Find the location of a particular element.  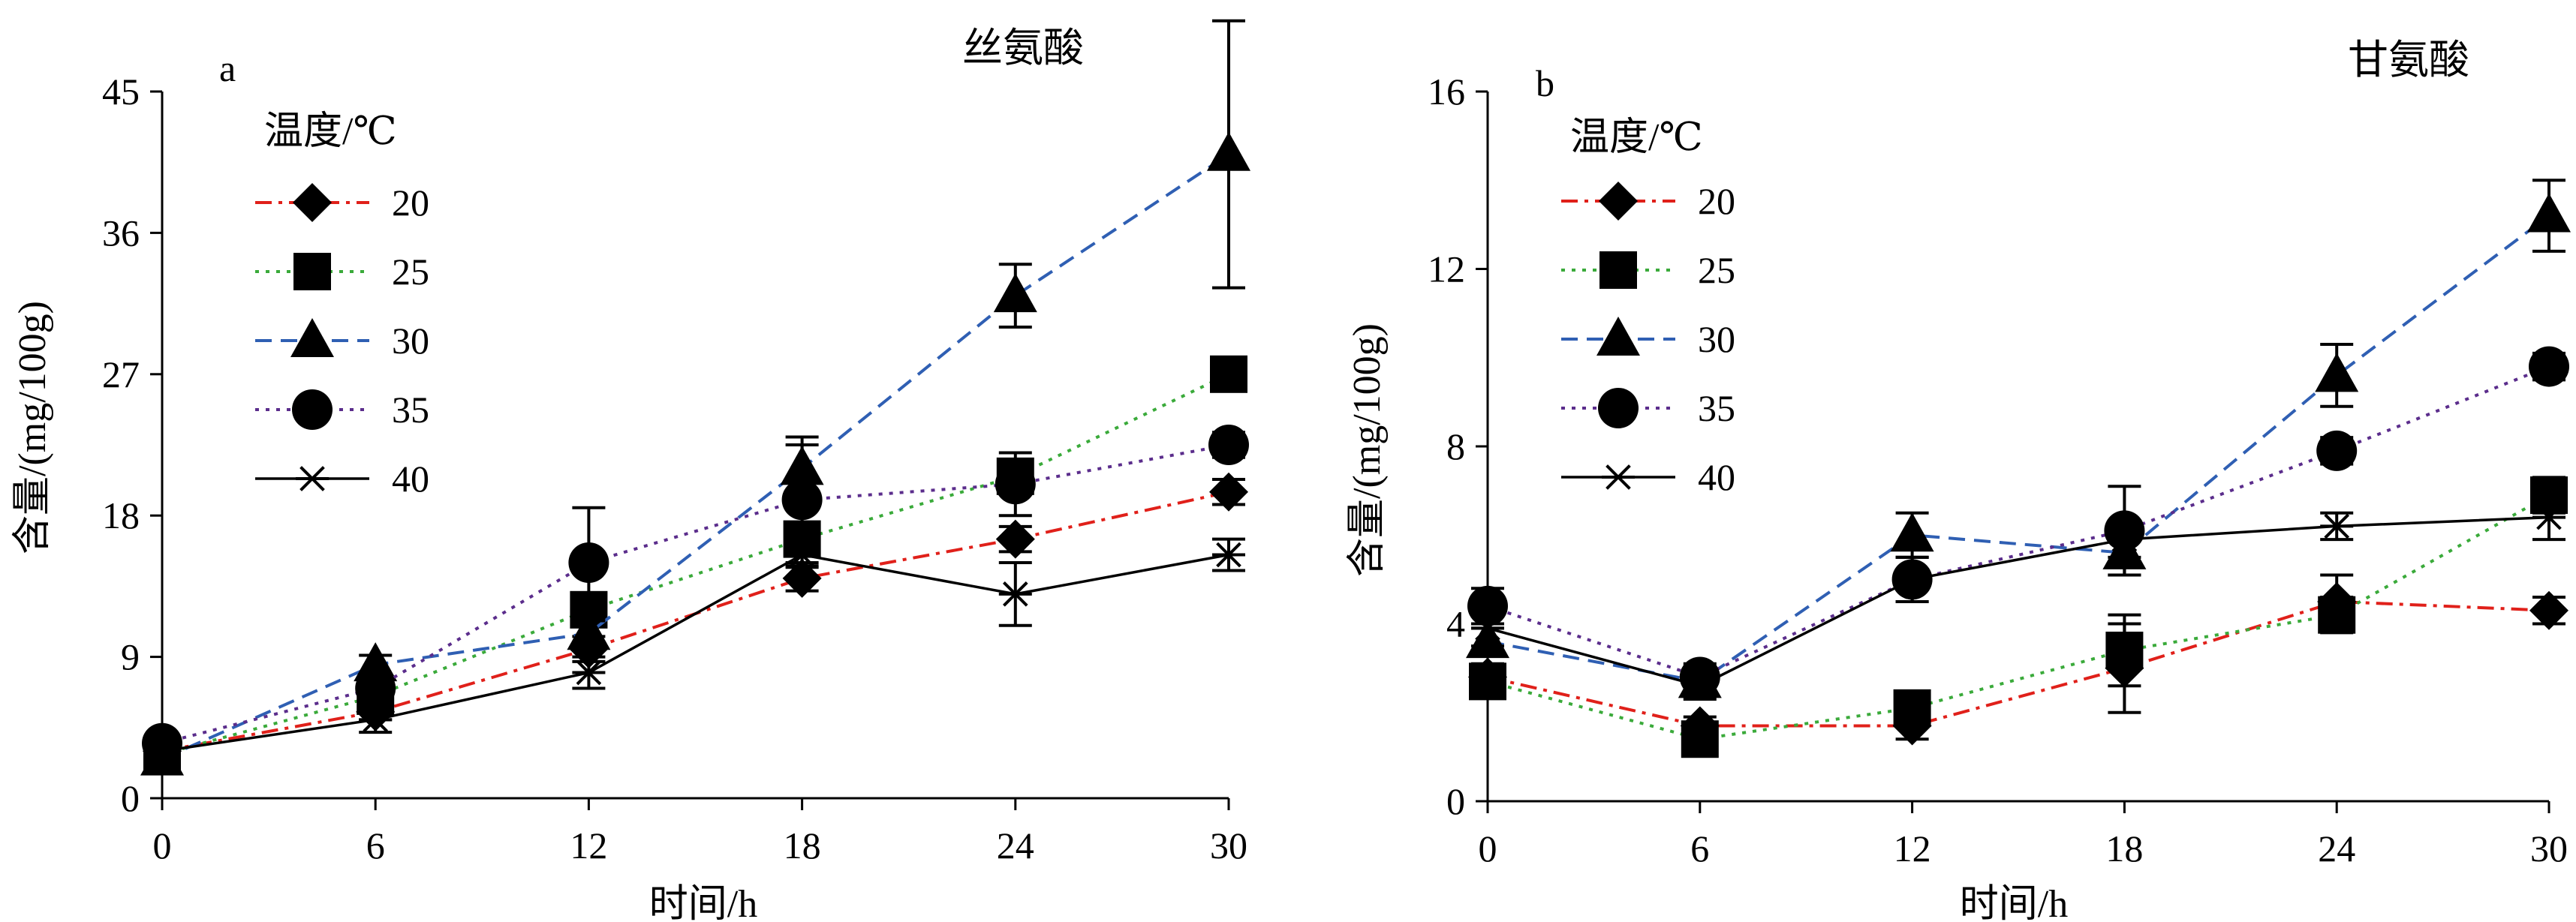

panel-b-x-tick-label: 30 is located at coordinates (2549, 848).